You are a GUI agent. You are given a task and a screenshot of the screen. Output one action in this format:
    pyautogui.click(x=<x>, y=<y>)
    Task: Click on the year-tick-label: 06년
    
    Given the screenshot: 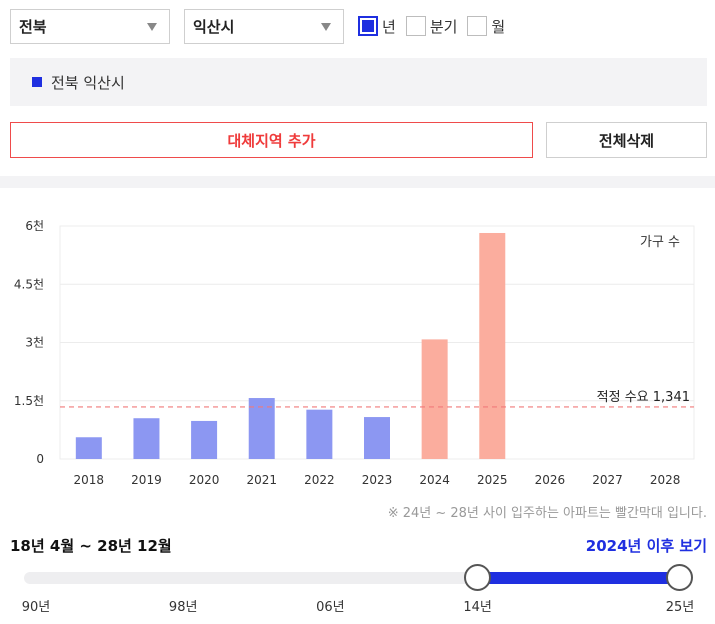 What is the action you would take?
    pyautogui.click(x=330, y=607)
    